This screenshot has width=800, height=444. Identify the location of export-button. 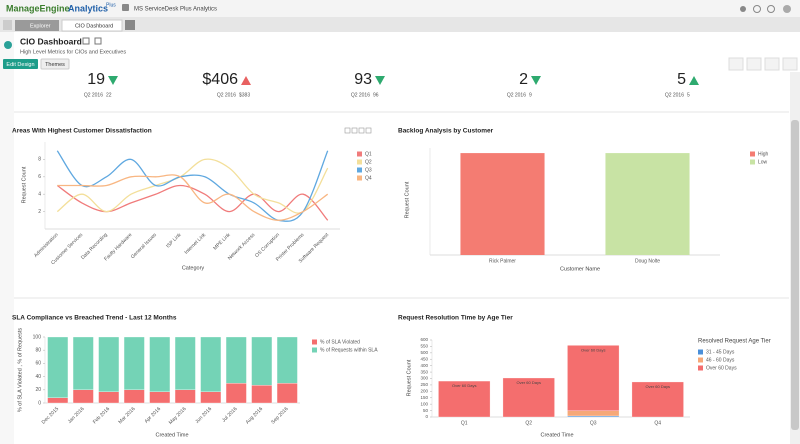
(736, 64).